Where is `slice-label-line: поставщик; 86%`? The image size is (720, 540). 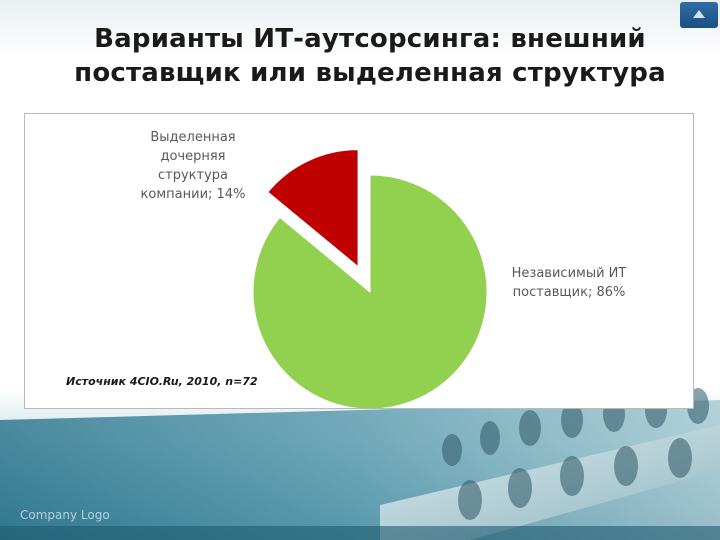 slice-label-line: поставщик; 86% is located at coordinates (569, 292).